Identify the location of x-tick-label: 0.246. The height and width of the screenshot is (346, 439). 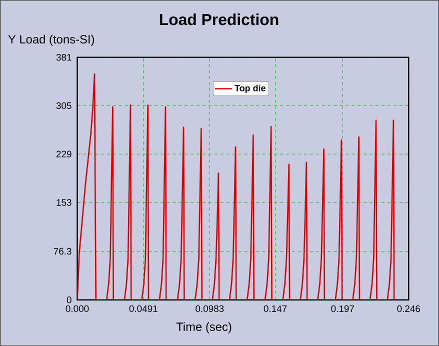
(408, 308).